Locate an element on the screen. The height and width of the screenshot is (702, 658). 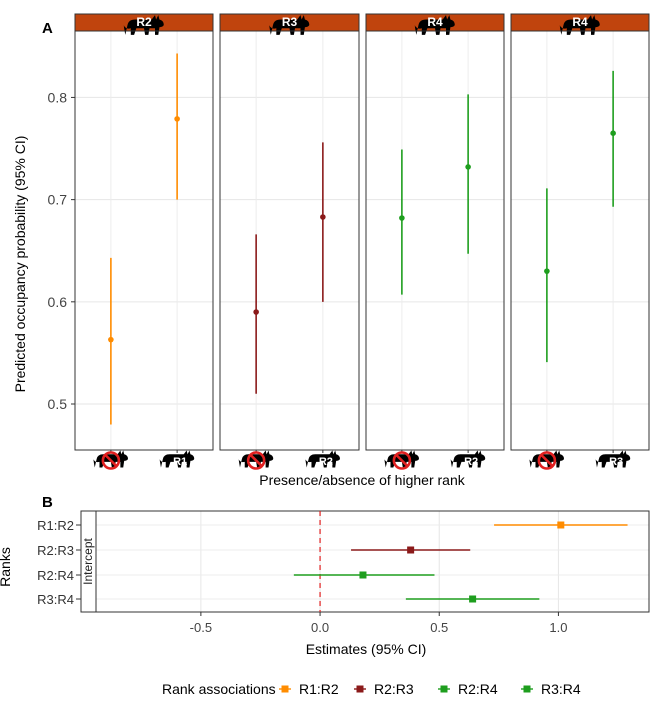
facet-strip-label: R2 is located at coordinates (144, 22).